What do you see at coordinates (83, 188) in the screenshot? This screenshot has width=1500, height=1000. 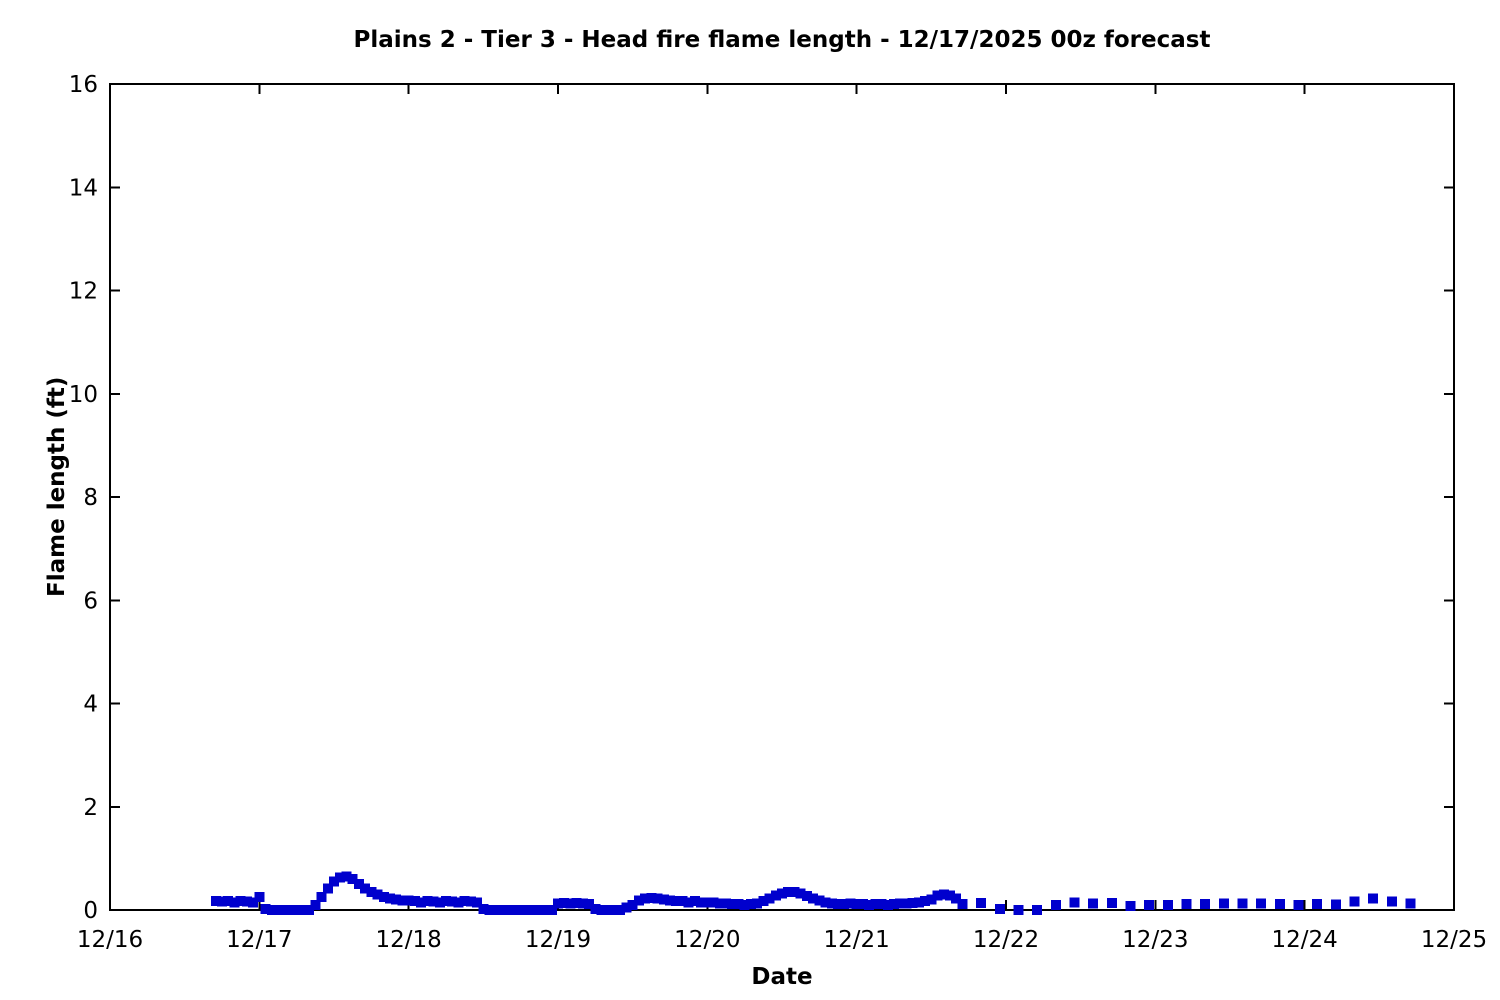 I see `y-tick-label: 14` at bounding box center [83, 188].